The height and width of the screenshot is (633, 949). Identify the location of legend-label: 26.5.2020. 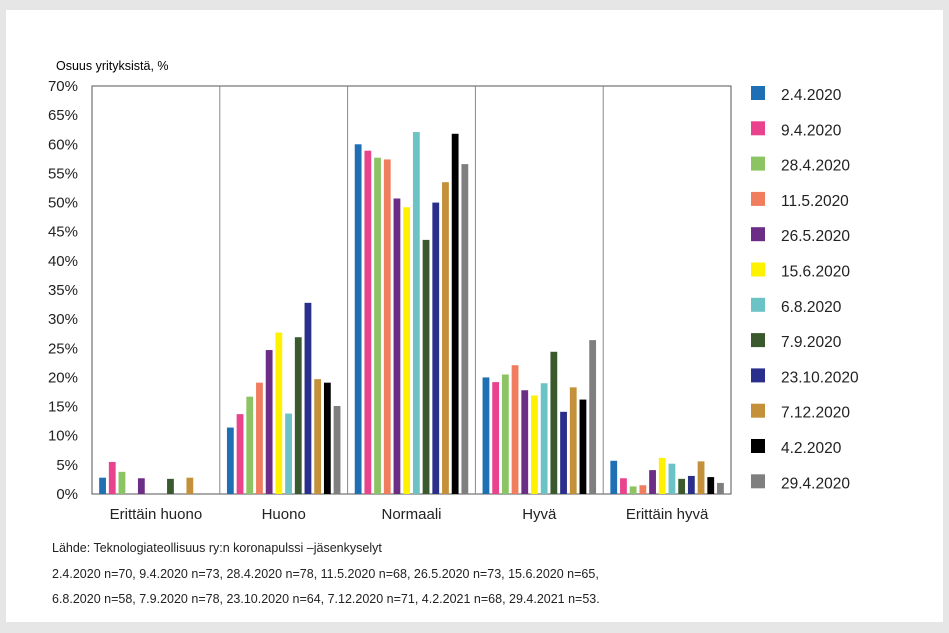
(815, 236).